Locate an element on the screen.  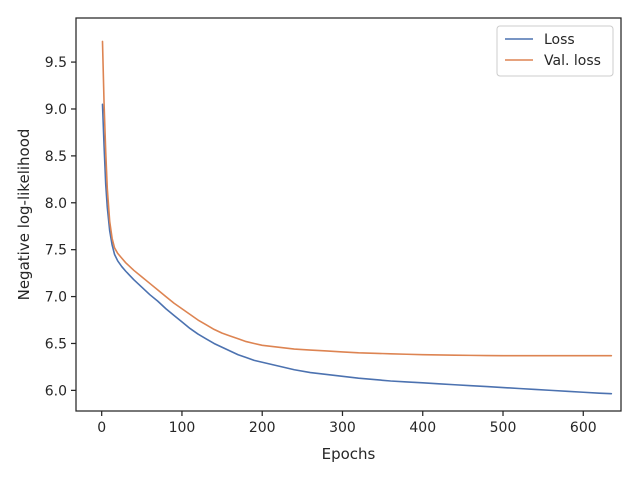
x-tick-label: 500 is located at coordinates (503, 428).